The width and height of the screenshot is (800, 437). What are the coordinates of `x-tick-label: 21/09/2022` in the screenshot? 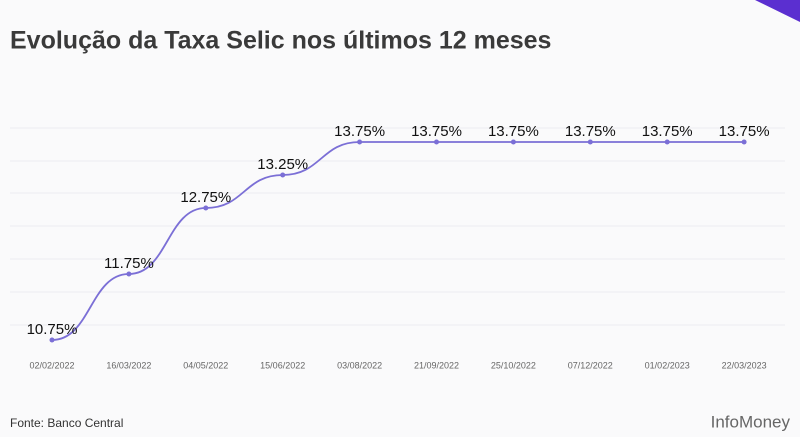 It's located at (436, 365).